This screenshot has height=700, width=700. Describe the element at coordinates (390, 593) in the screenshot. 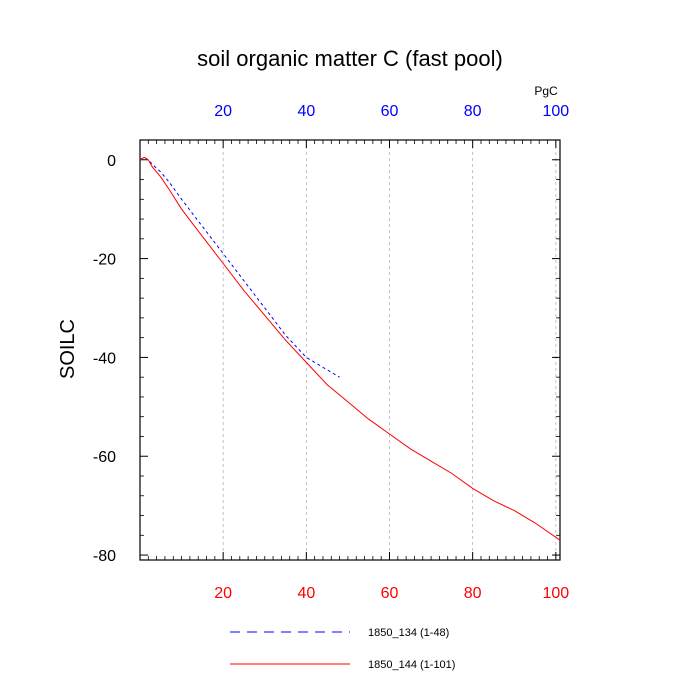

I see `x-tick-label-bottom: 60` at that location.